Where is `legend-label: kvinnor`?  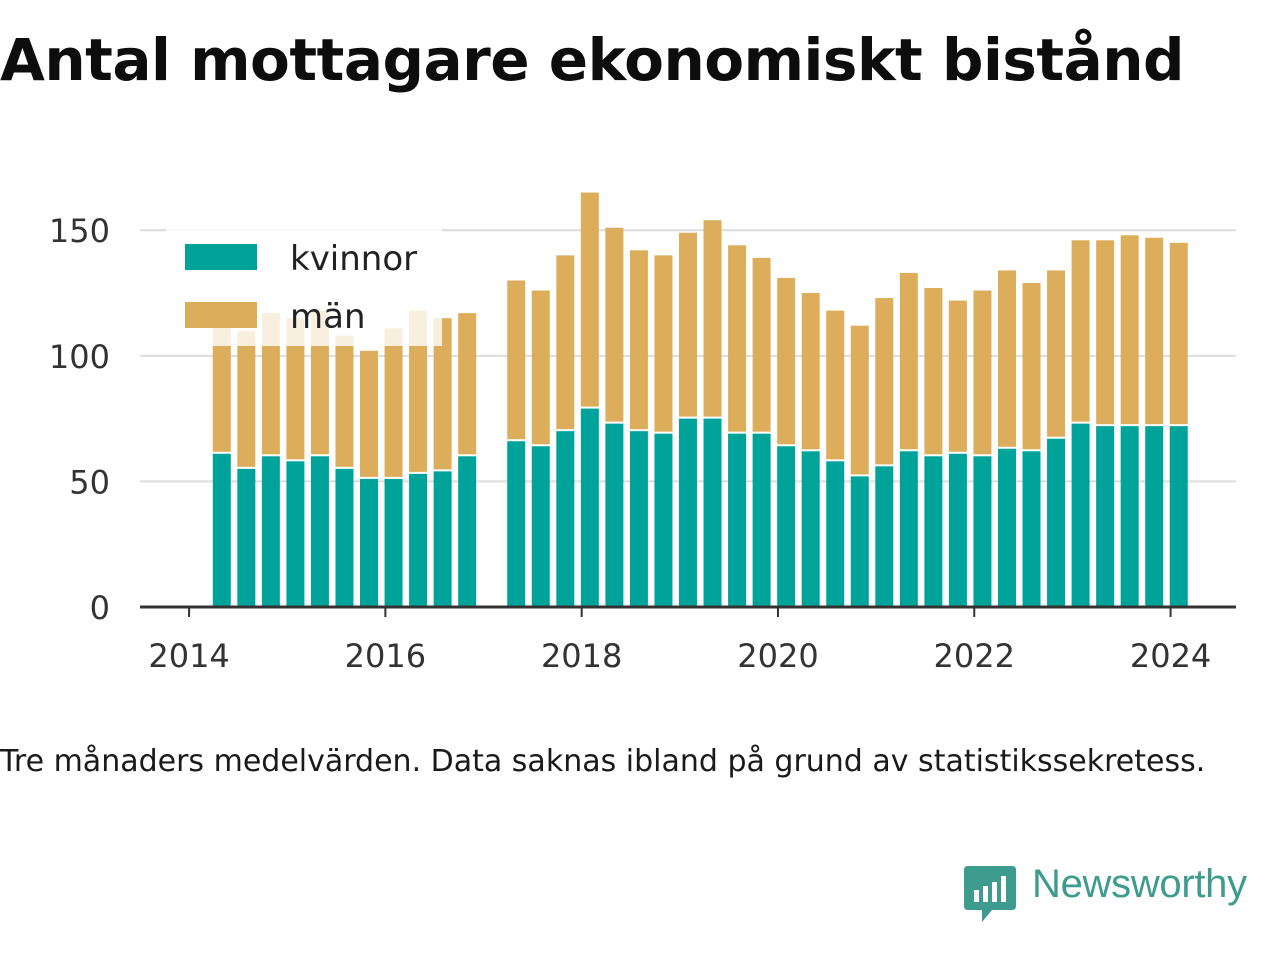
legend-label: kvinnor is located at coordinates (353, 259).